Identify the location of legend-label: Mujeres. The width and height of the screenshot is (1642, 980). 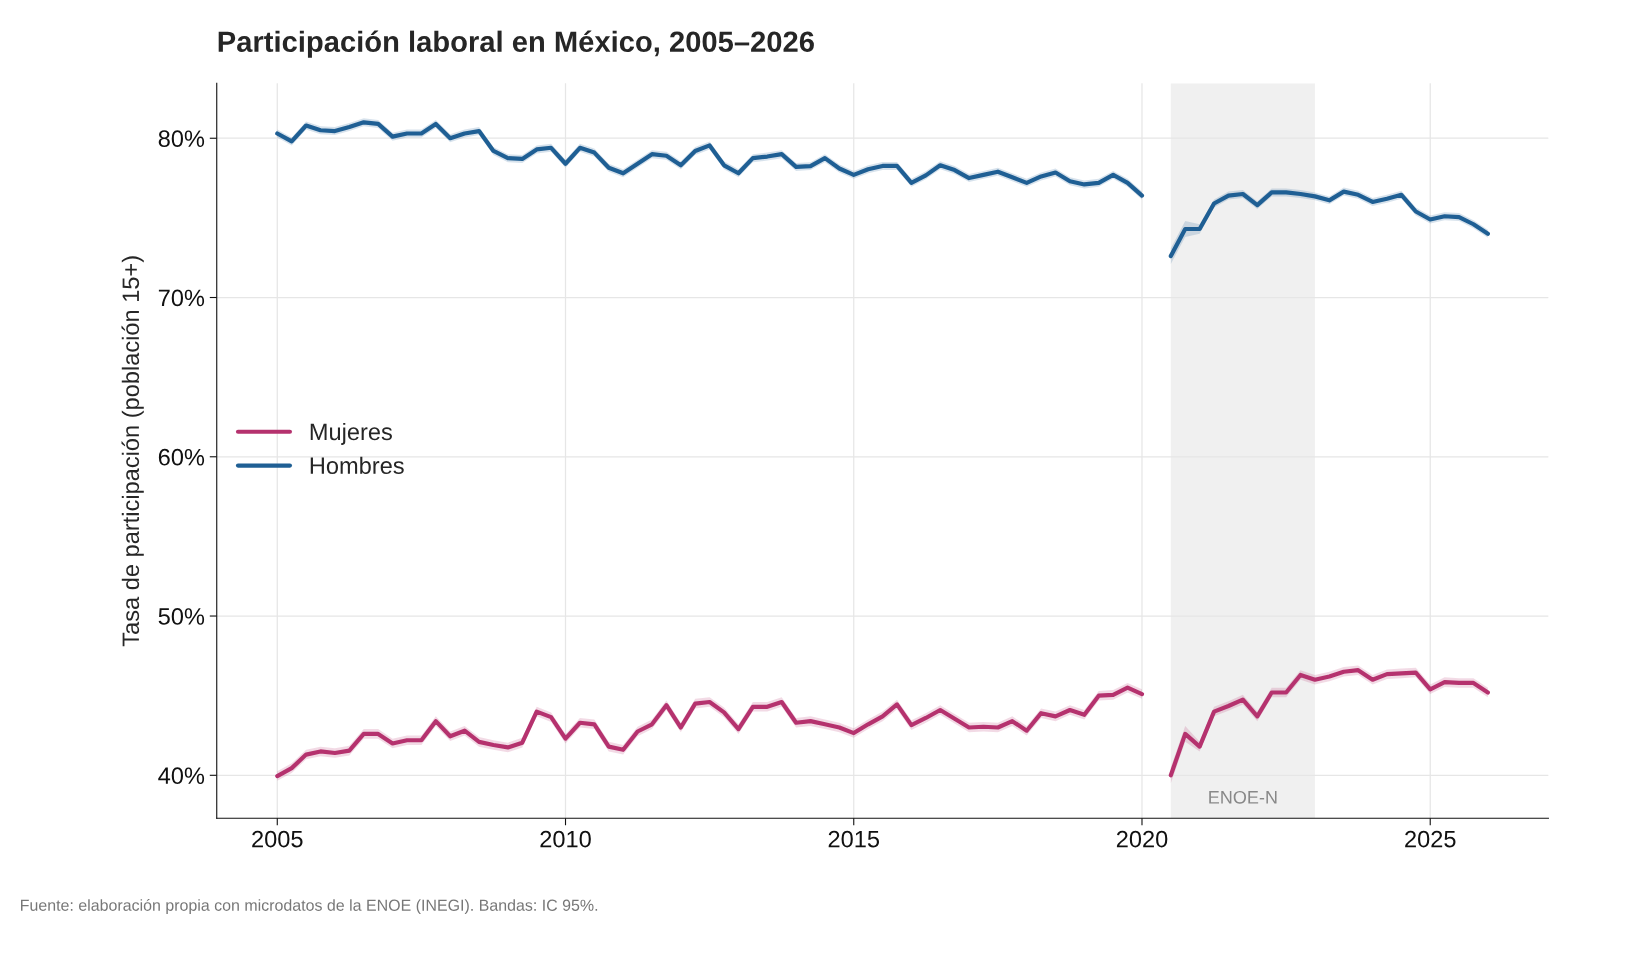
(351, 433).